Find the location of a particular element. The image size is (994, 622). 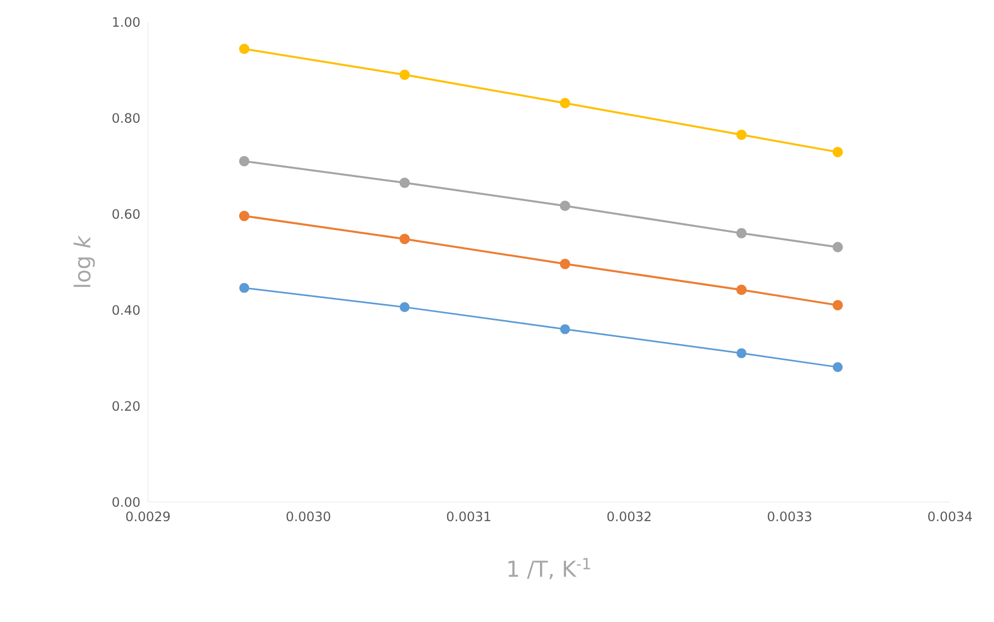

y-tick-label: 1.00 is located at coordinates (126, 22).